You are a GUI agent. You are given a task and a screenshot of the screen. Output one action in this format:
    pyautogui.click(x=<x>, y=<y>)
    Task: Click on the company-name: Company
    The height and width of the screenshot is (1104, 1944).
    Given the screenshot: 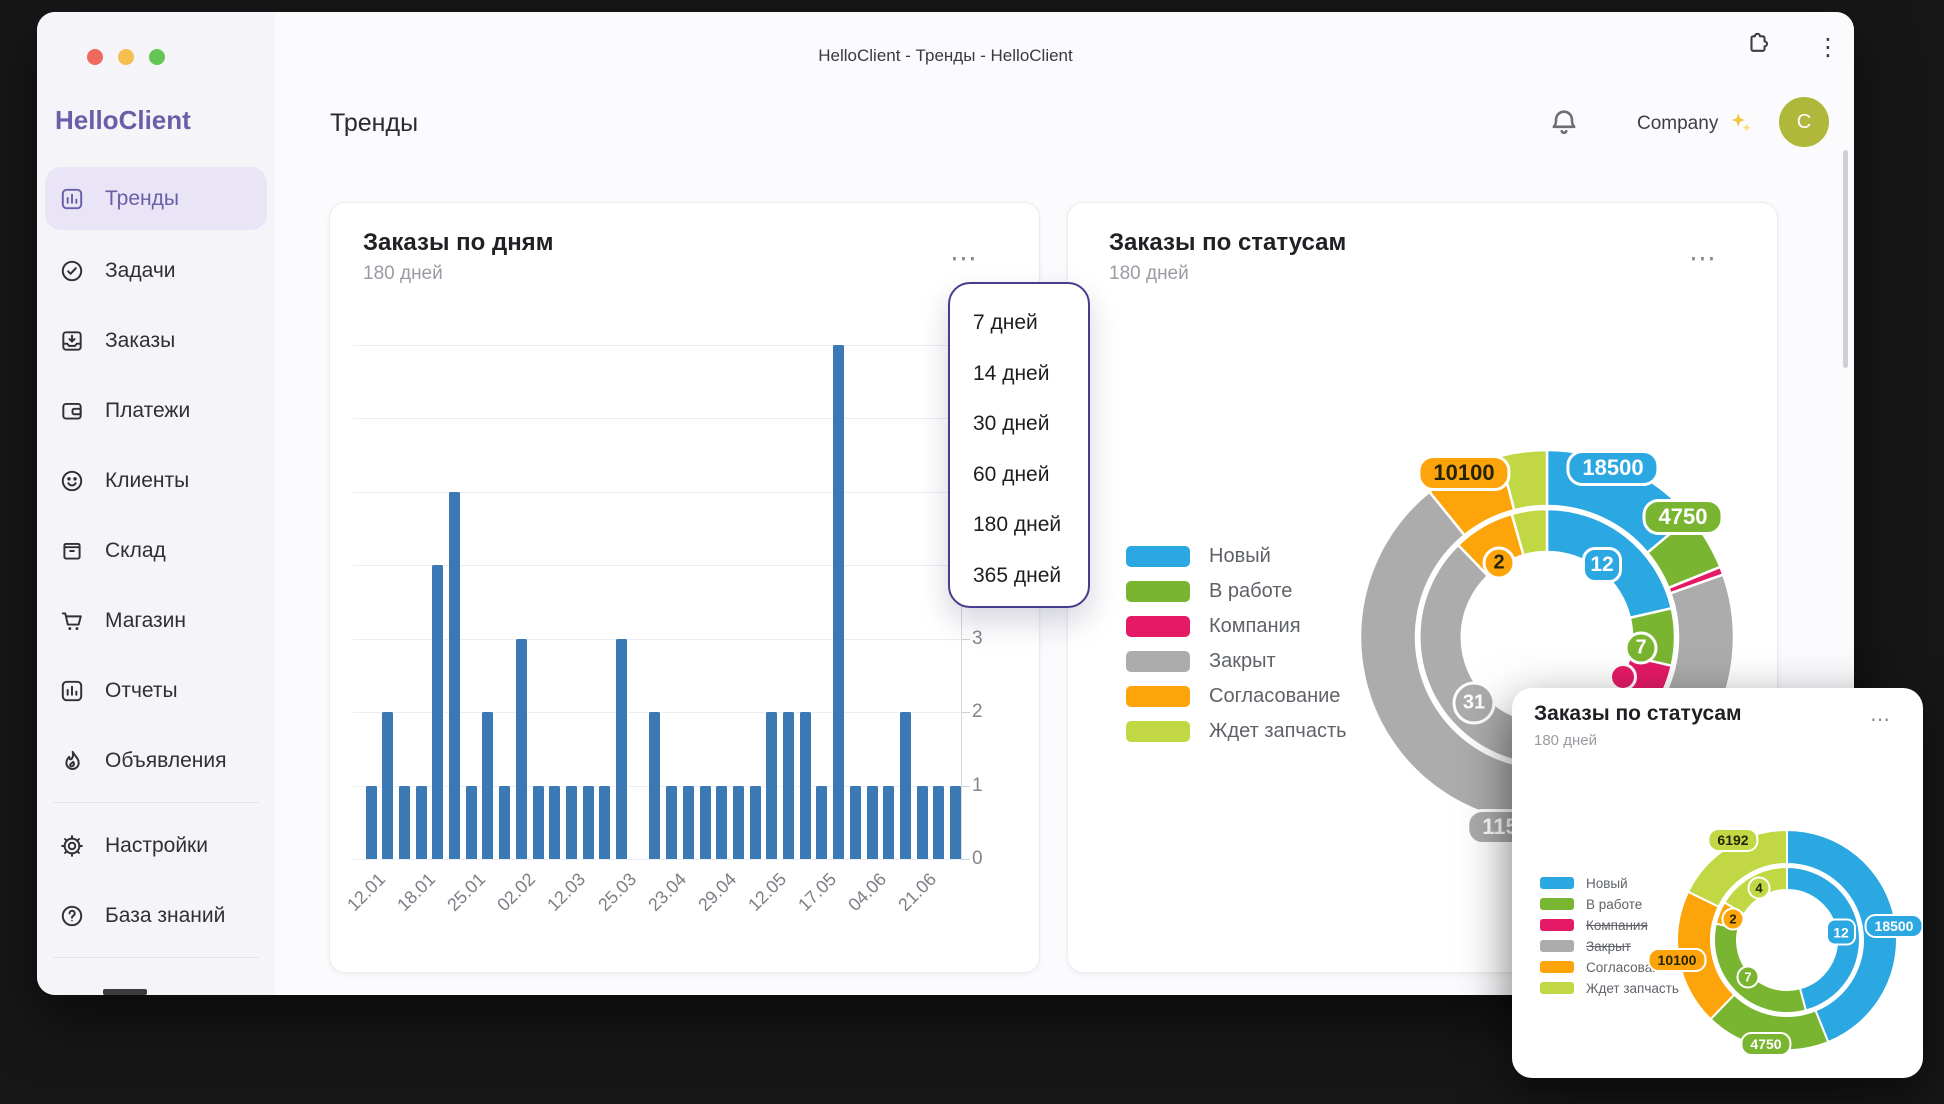 What is the action you would take?
    pyautogui.click(x=1678, y=123)
    